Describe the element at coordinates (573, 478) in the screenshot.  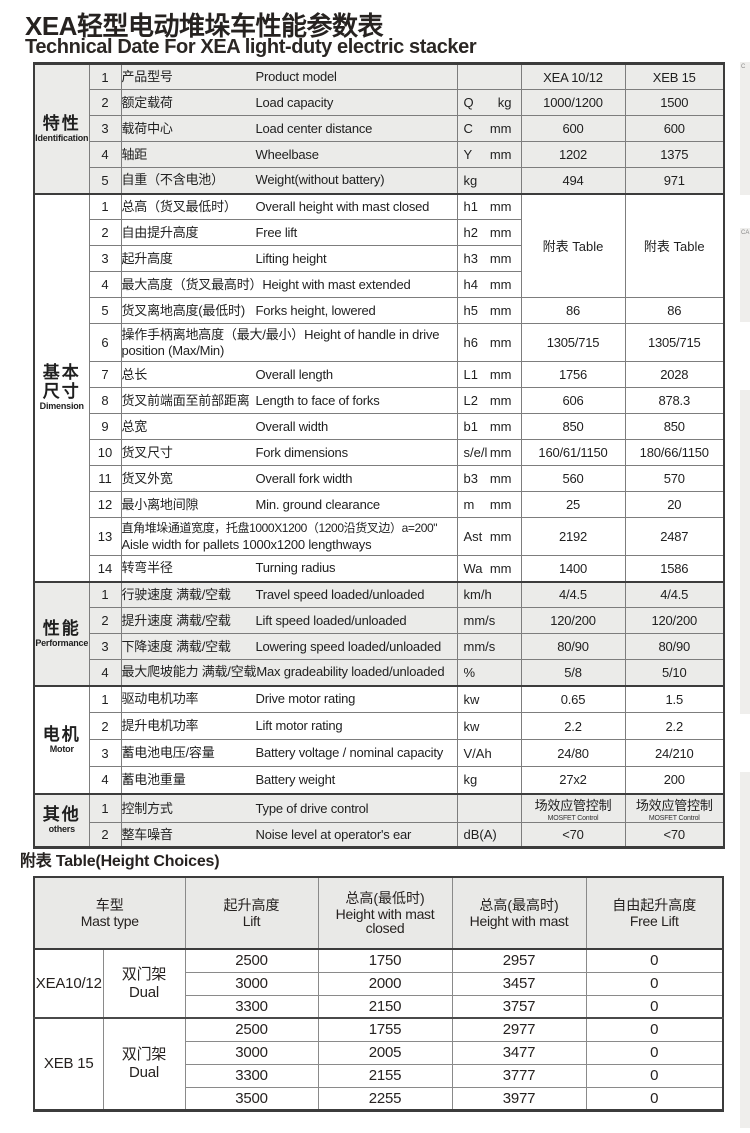
I see `value-xea: 560` at that location.